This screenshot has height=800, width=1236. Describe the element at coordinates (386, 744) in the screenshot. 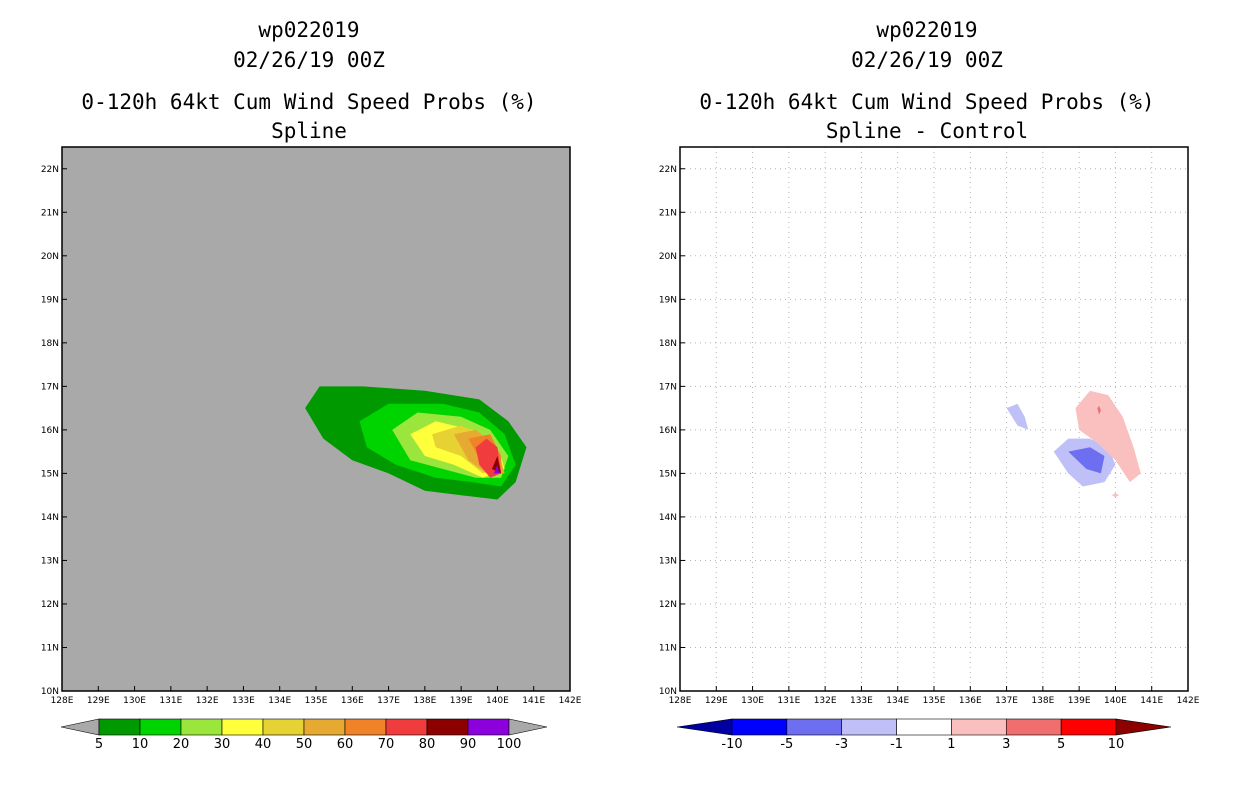

I see `colorbar-label: 70` at that location.